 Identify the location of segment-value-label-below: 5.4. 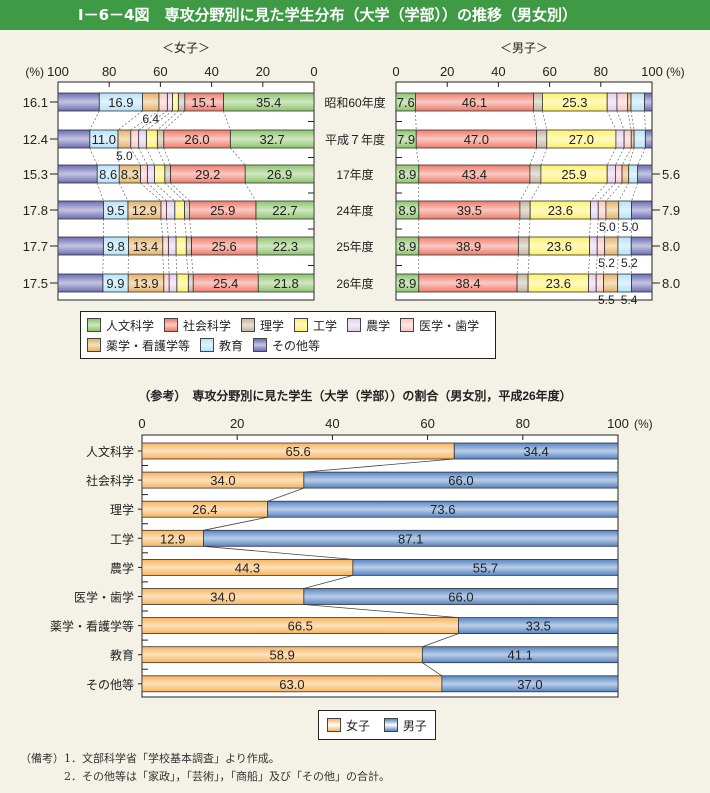
(629, 300).